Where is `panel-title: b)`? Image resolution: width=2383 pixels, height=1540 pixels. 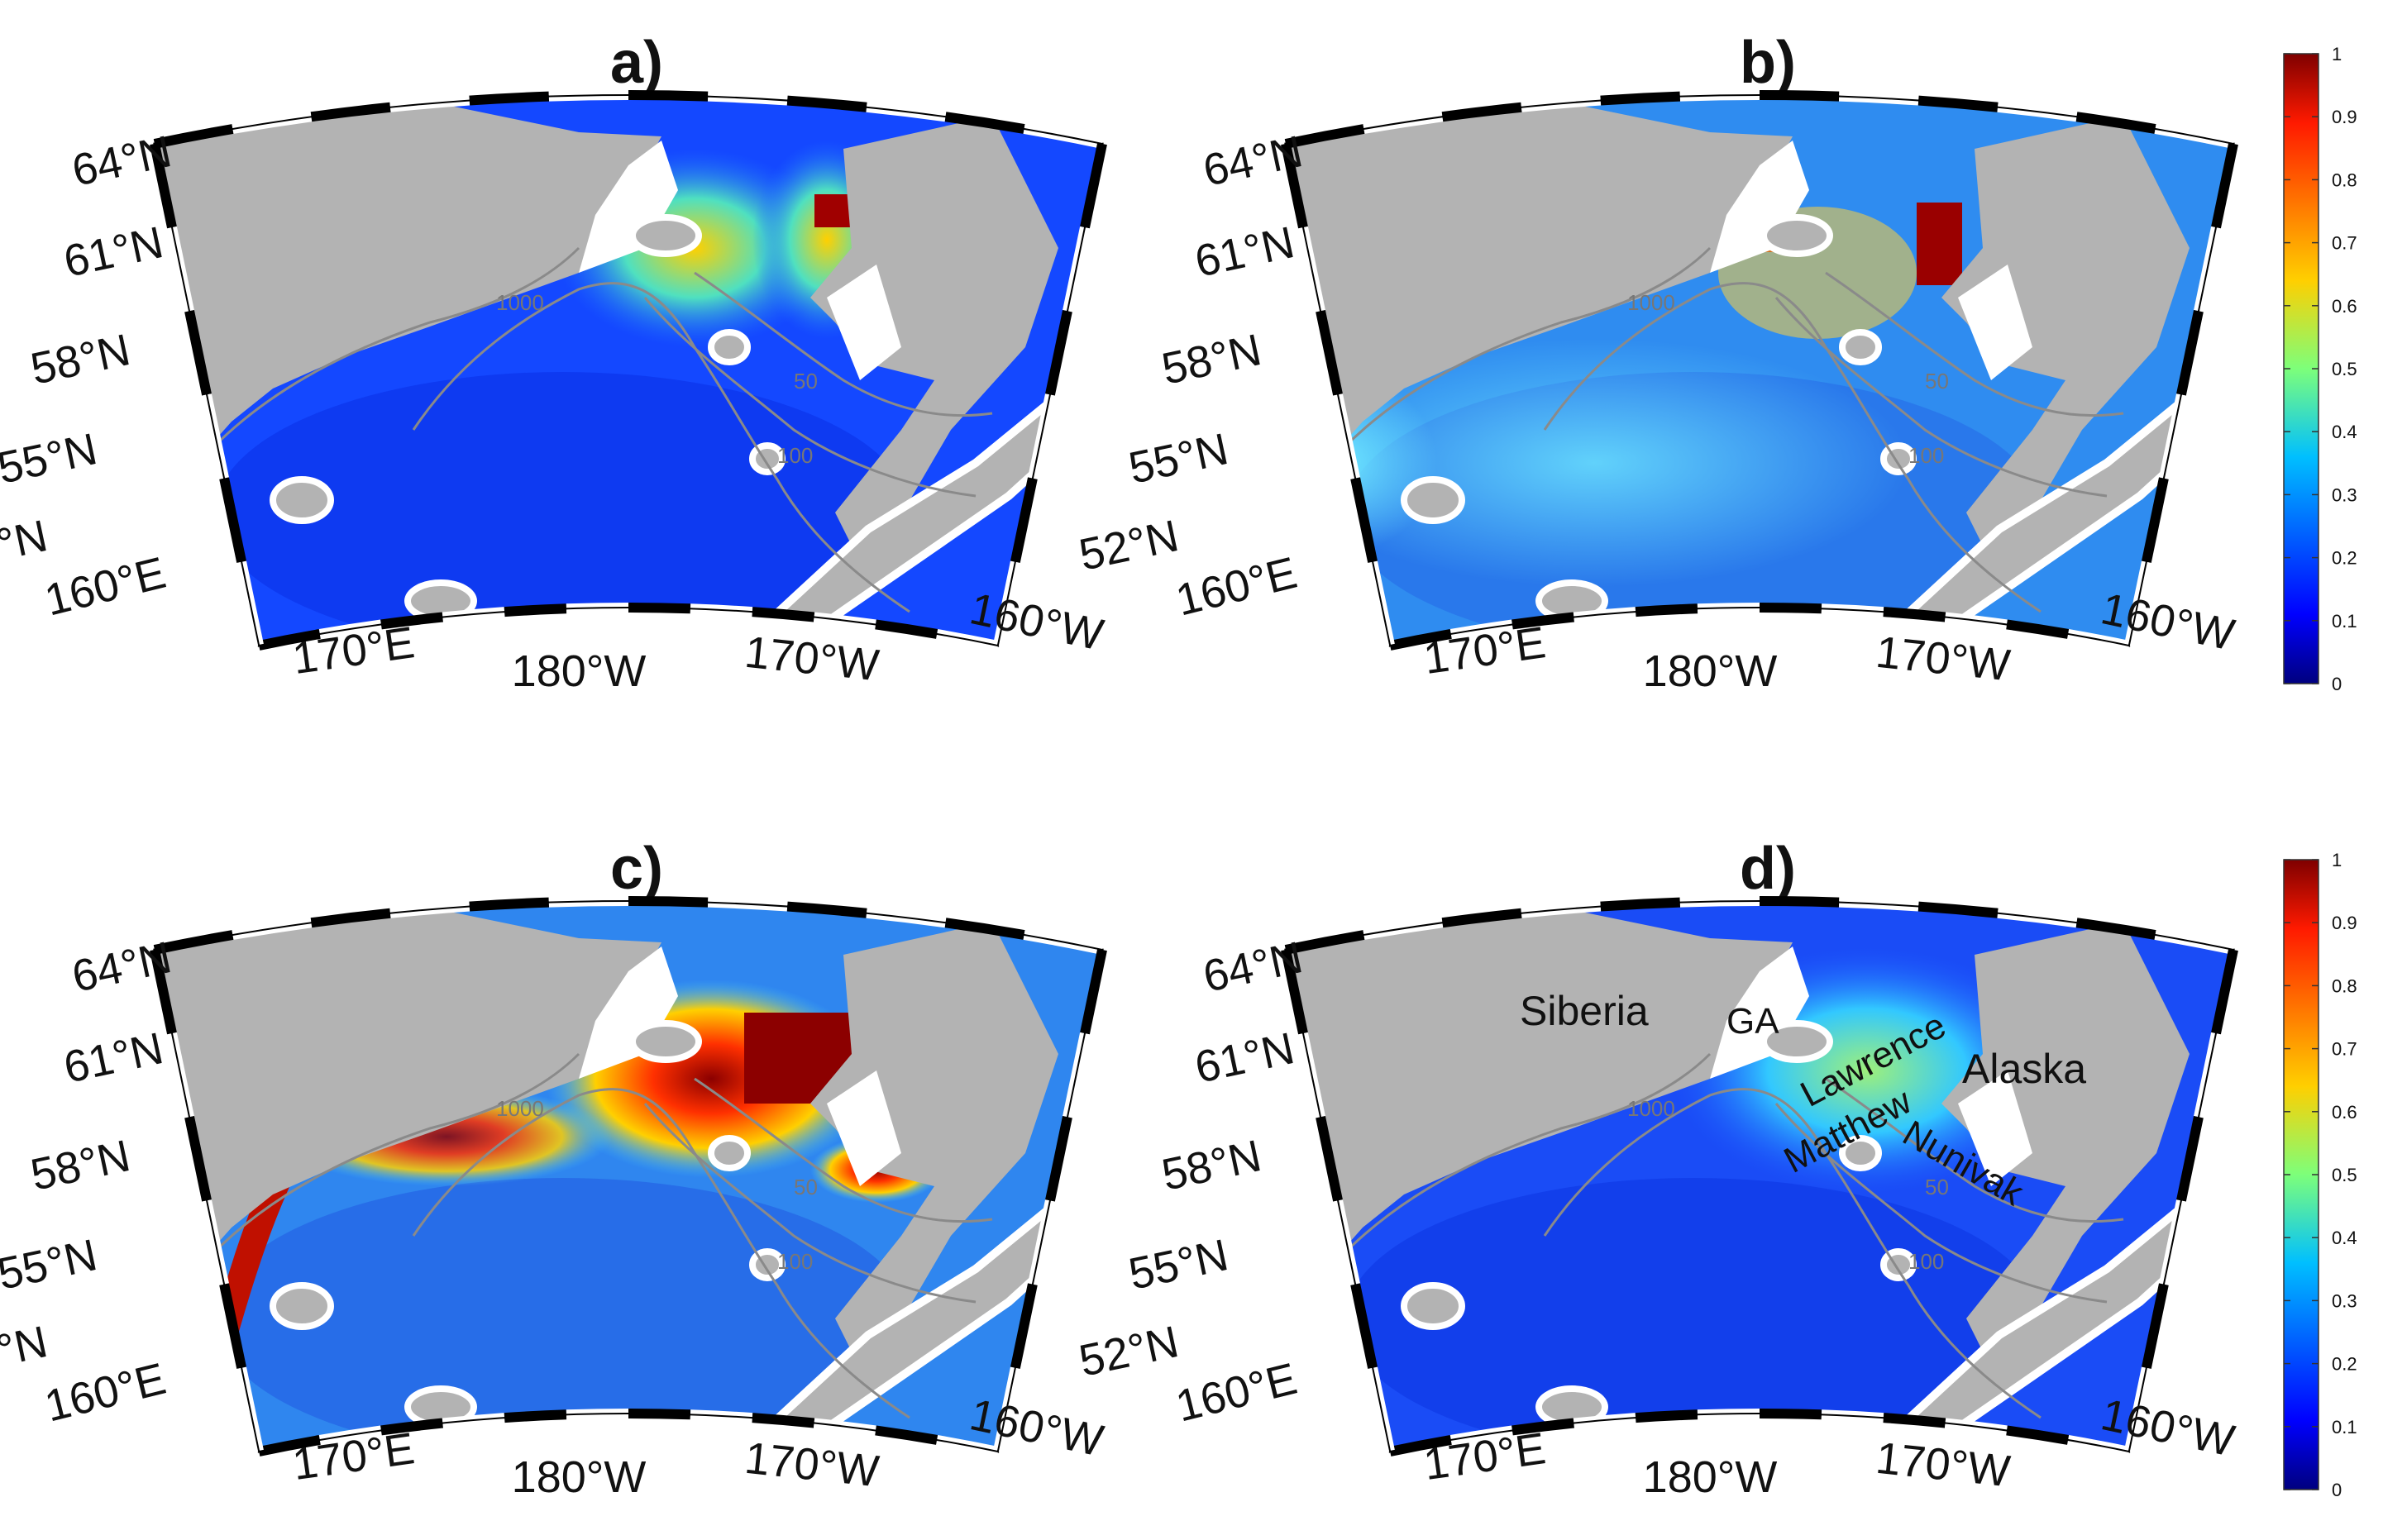
panel-title: b) is located at coordinates (1768, 63).